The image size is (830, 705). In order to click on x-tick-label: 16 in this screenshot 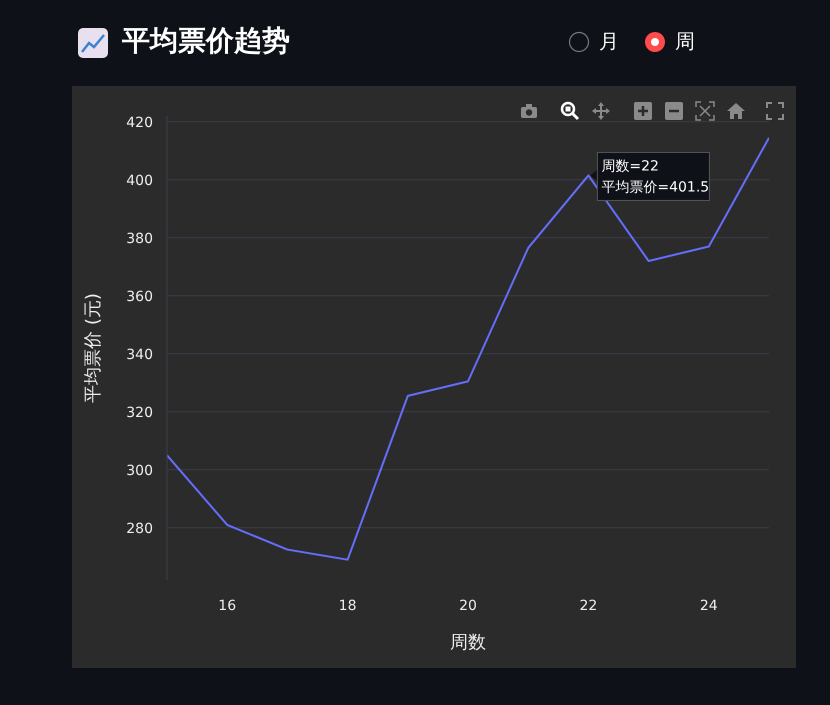, I will do `click(227, 606)`.